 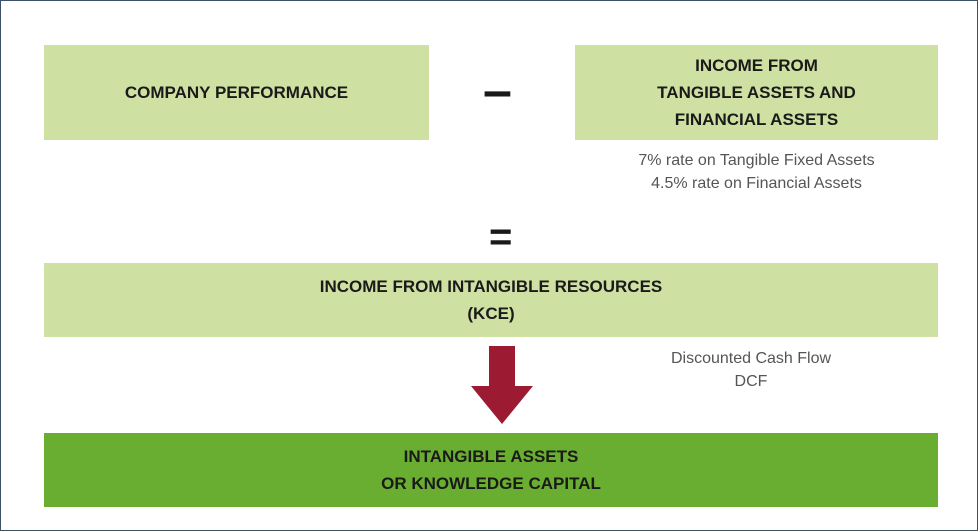 What do you see at coordinates (491, 456) in the screenshot?
I see `label: INTANGIBLE ASSETS` at bounding box center [491, 456].